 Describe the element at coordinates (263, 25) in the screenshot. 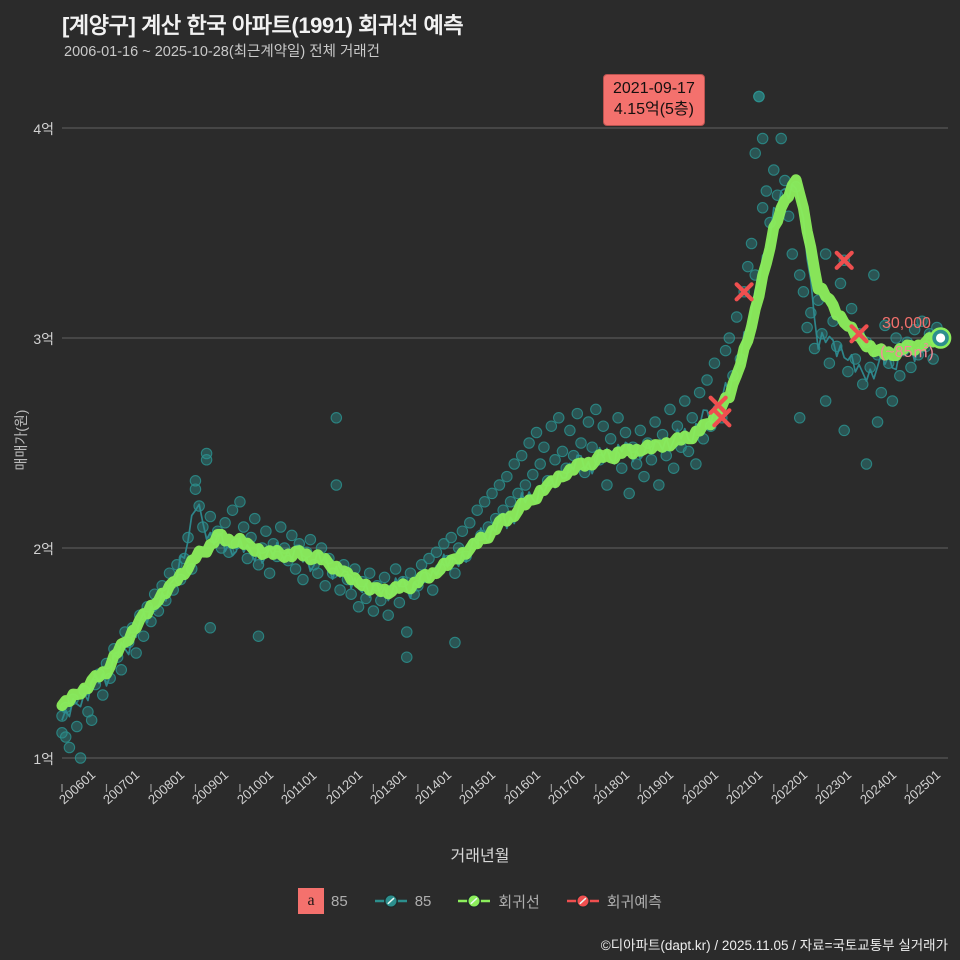

I see `page-title: [계양구] 계산 한국 아파트(1991) 회귀선 예측` at that location.